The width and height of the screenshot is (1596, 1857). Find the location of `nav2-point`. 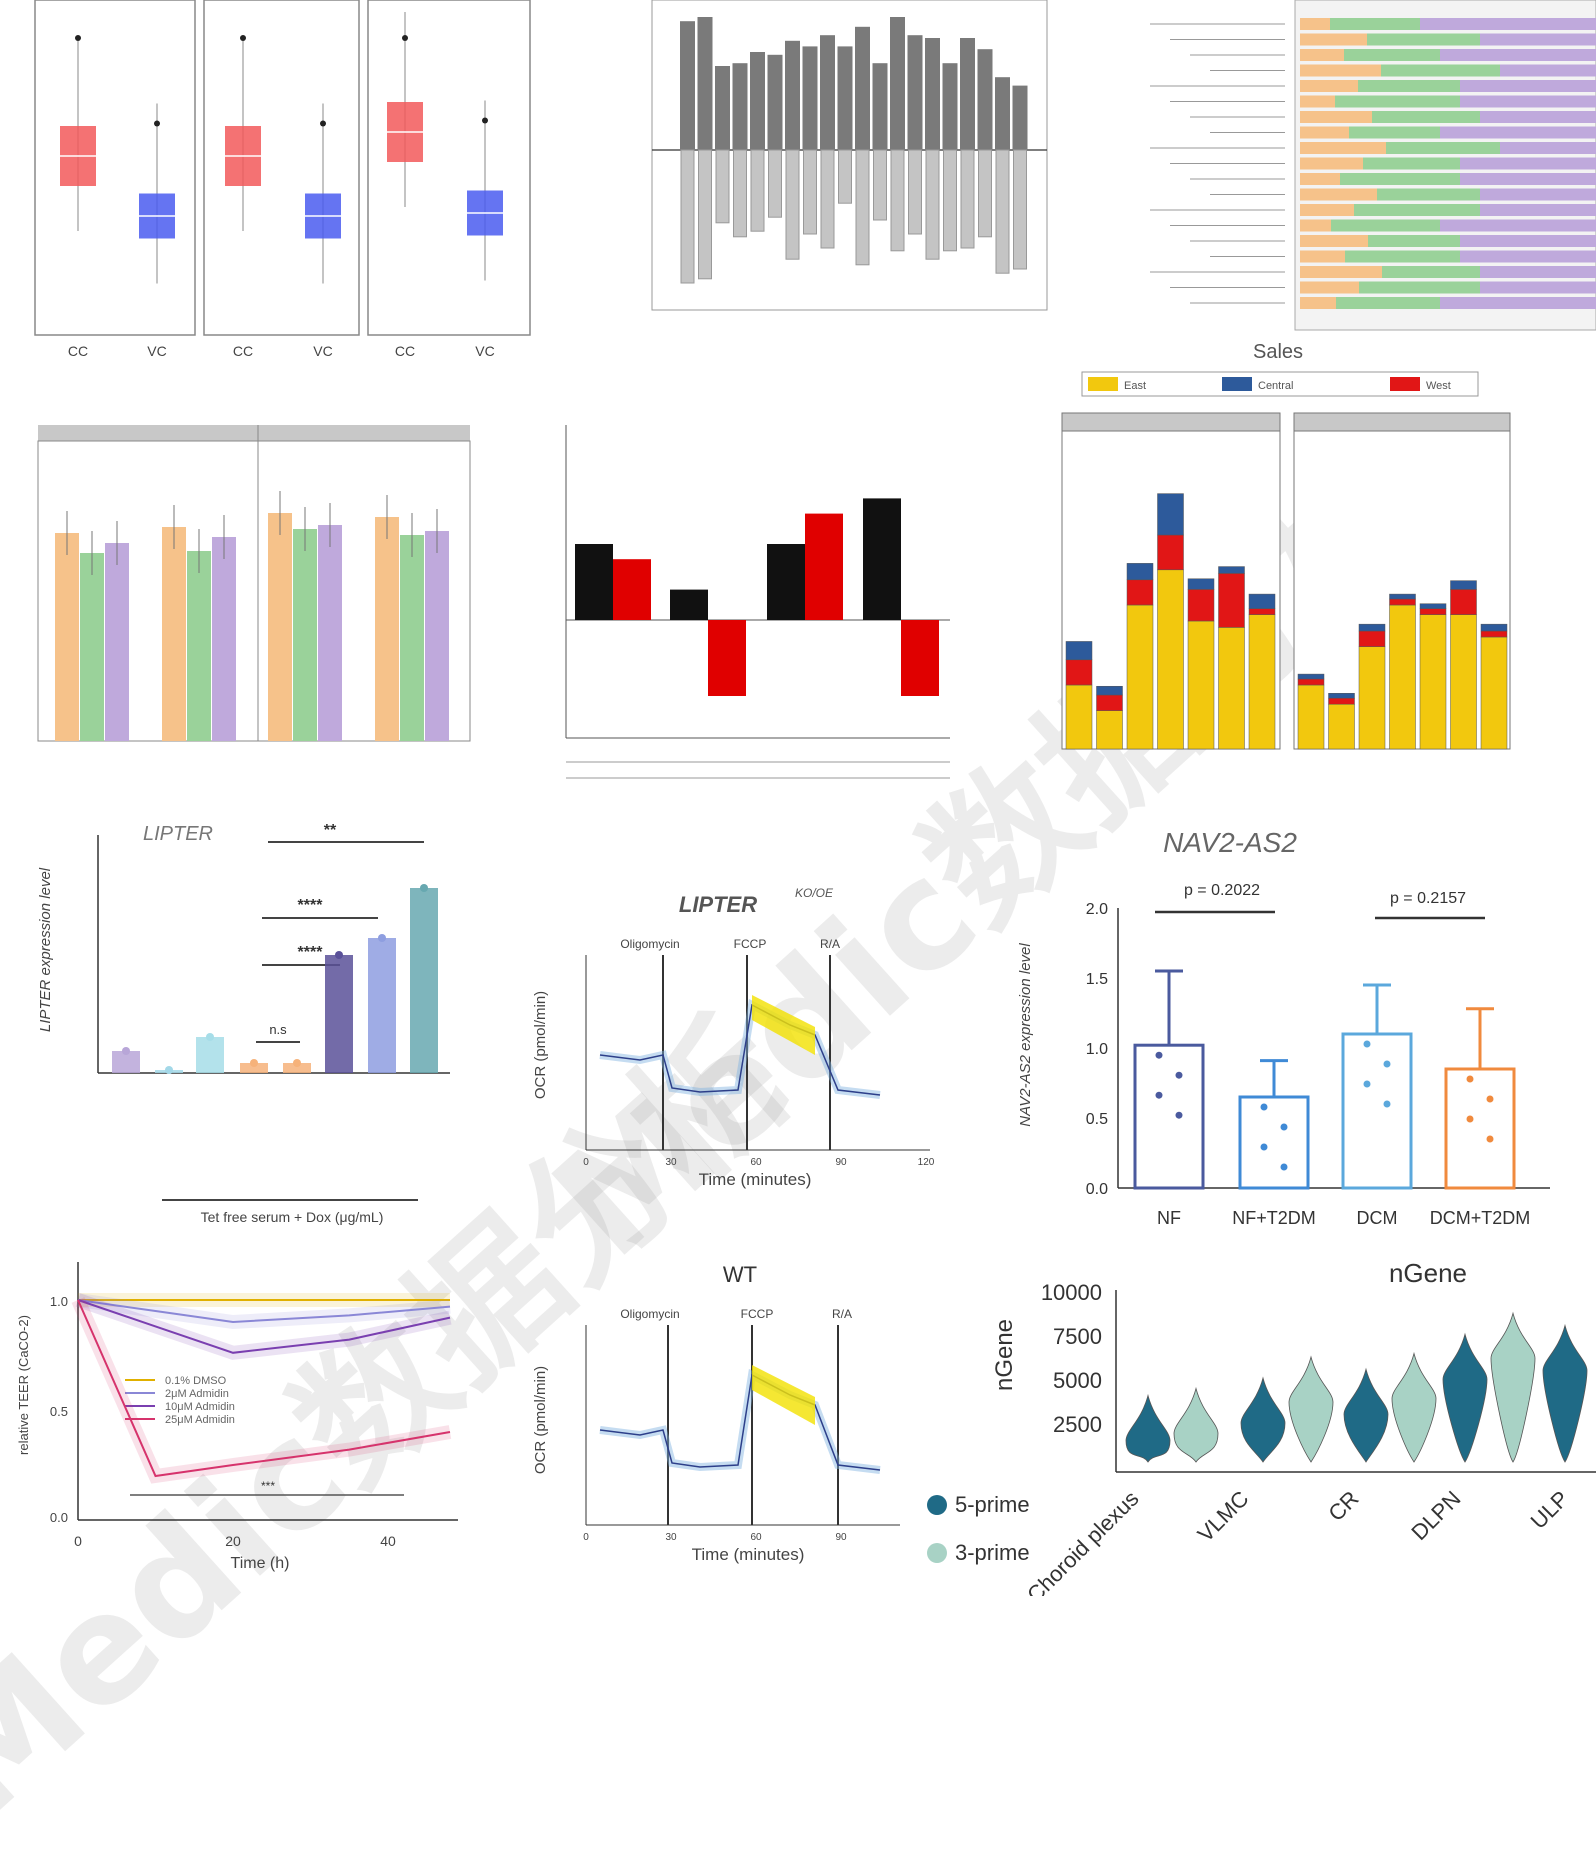

nav2-point is located at coordinates (1490, 1139).